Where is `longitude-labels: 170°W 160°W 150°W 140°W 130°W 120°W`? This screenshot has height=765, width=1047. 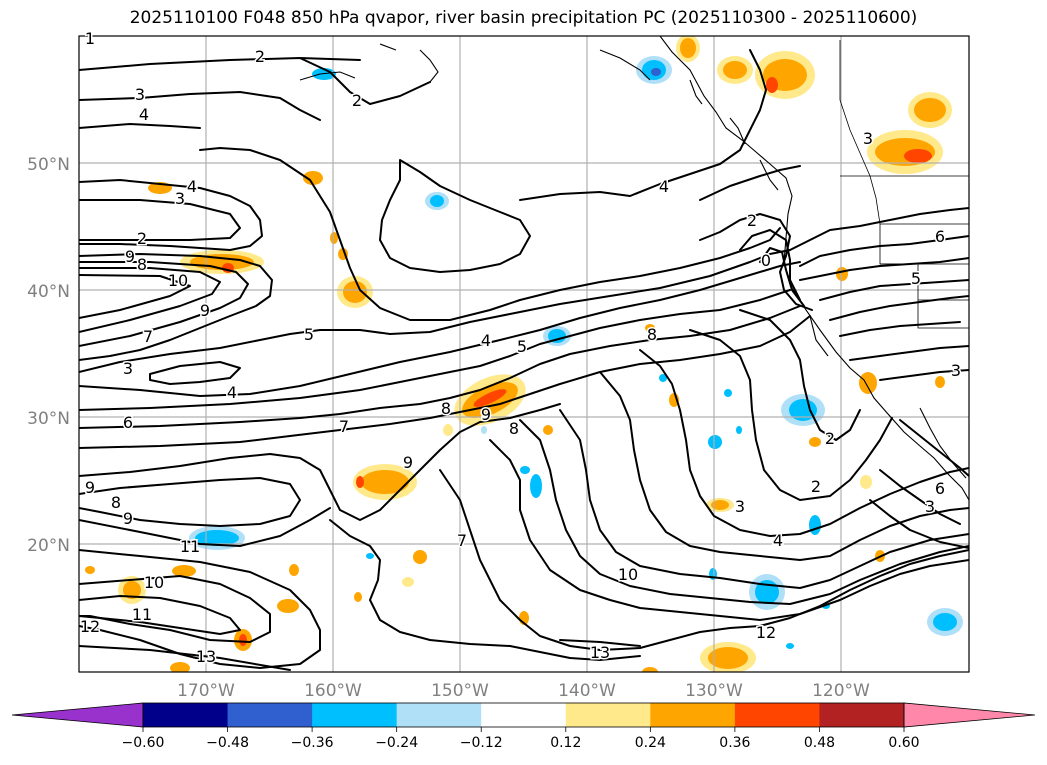 longitude-labels: 170°W 160°W 150°W 140°W 130°W 120°W is located at coordinates (523, 691).